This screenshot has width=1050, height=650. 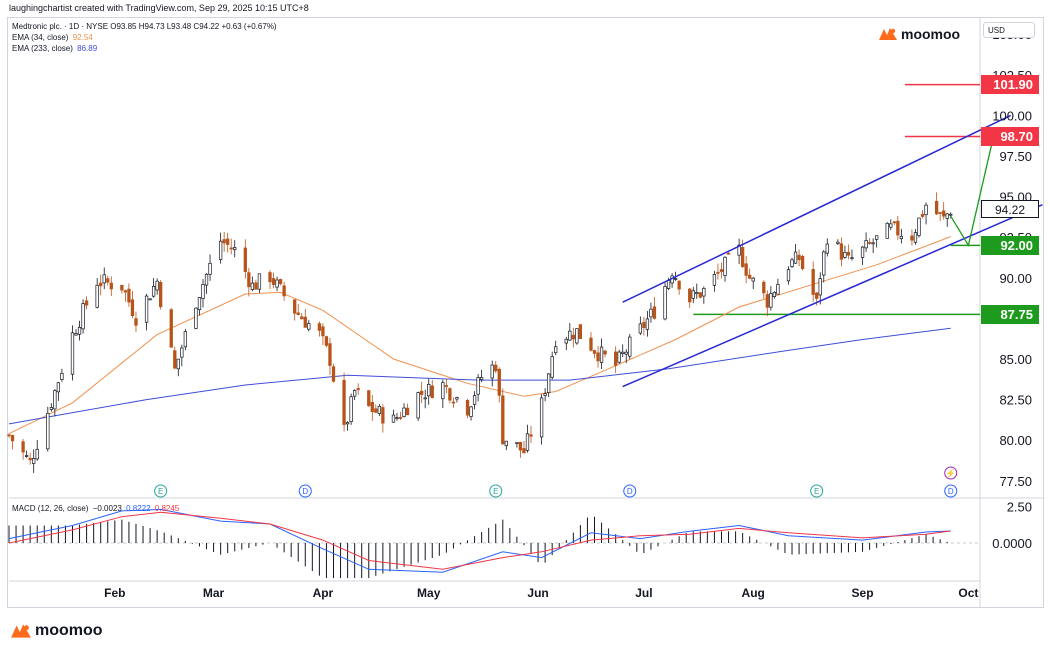 What do you see at coordinates (972, 193) in the screenshot?
I see `projection-arrow-line` at bounding box center [972, 193].